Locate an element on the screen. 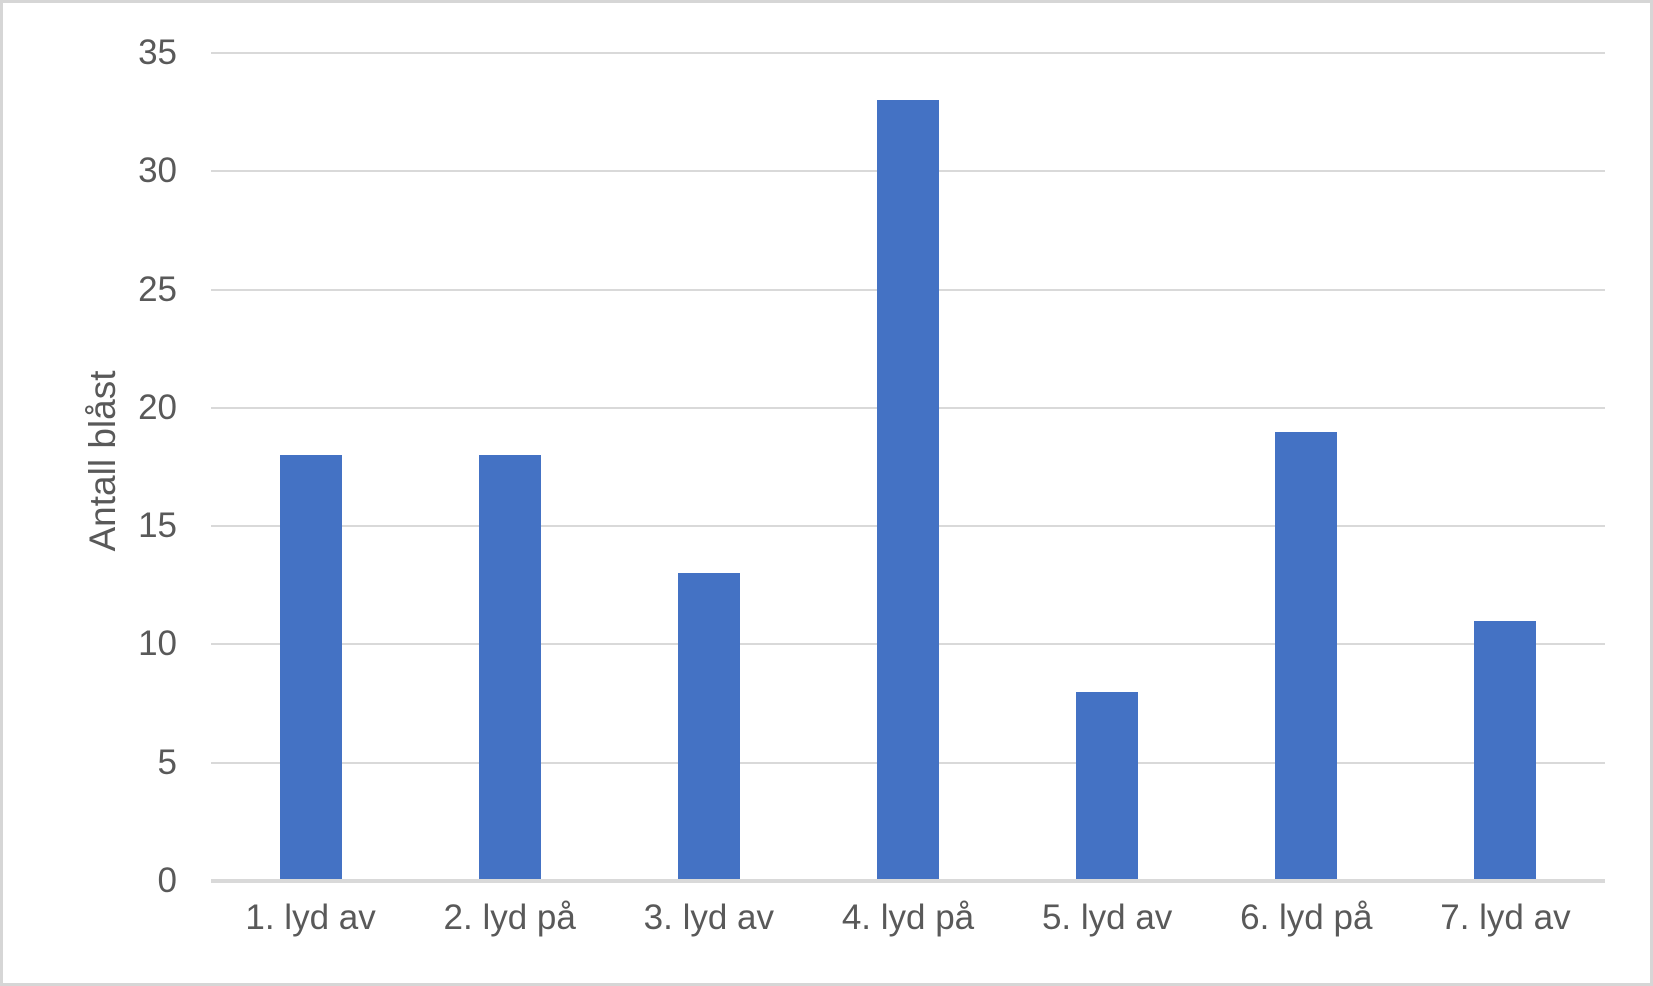 This screenshot has height=986, width=1653. x-category-label: 3. lyd av is located at coordinates (709, 917).